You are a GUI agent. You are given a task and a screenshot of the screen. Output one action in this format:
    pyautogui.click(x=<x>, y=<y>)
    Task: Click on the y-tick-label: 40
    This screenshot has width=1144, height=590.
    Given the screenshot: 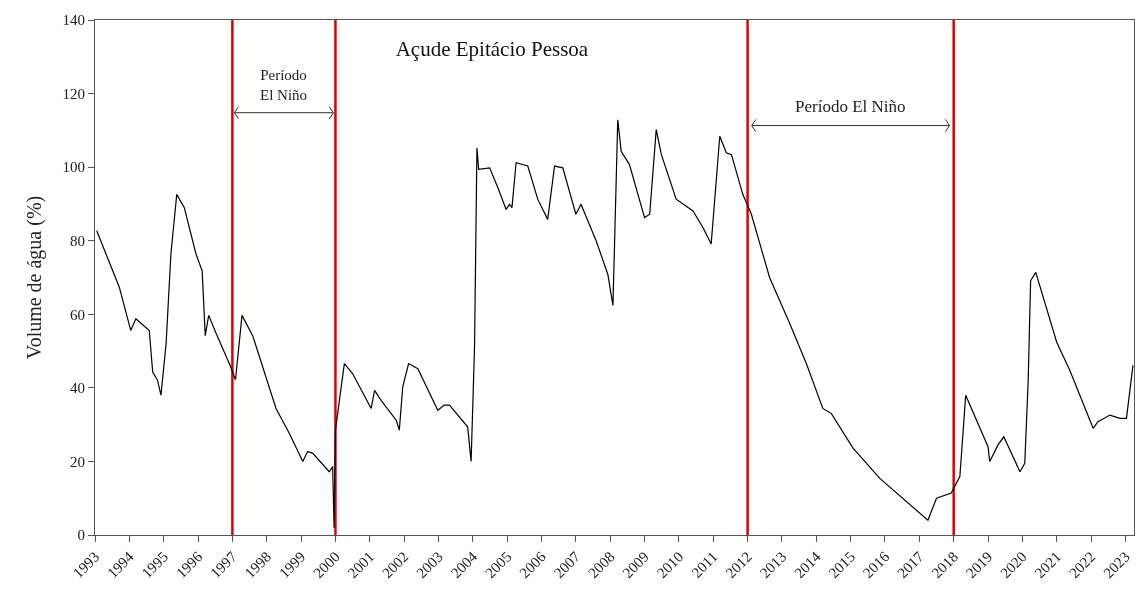 What is the action you would take?
    pyautogui.click(x=77, y=388)
    